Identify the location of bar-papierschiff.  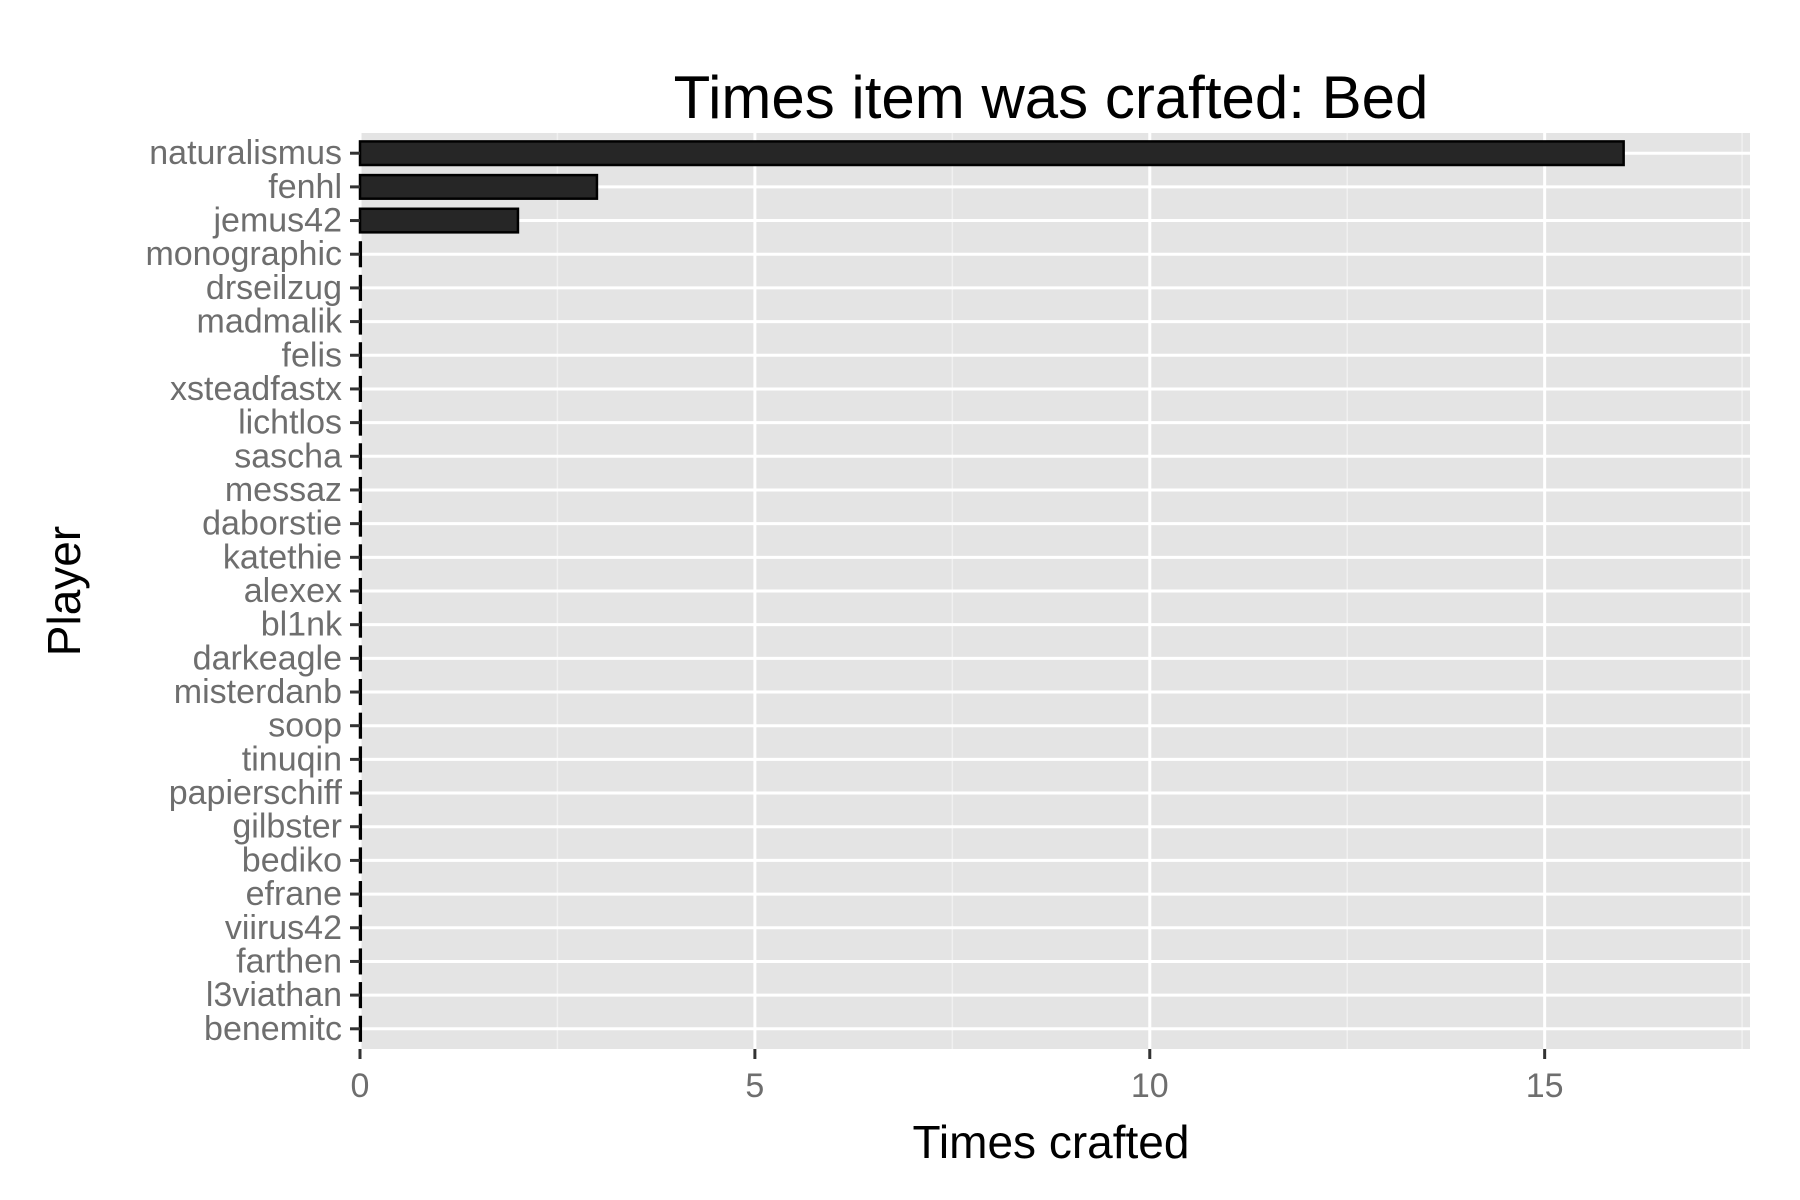
(360, 793).